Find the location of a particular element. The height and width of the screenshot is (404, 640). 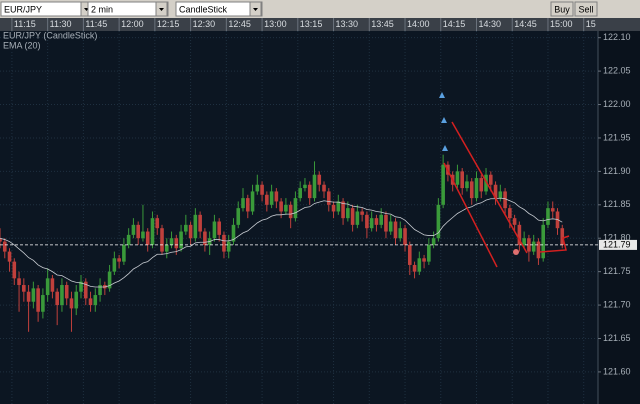

x-tick-label: 13:45 is located at coordinates (382, 24).